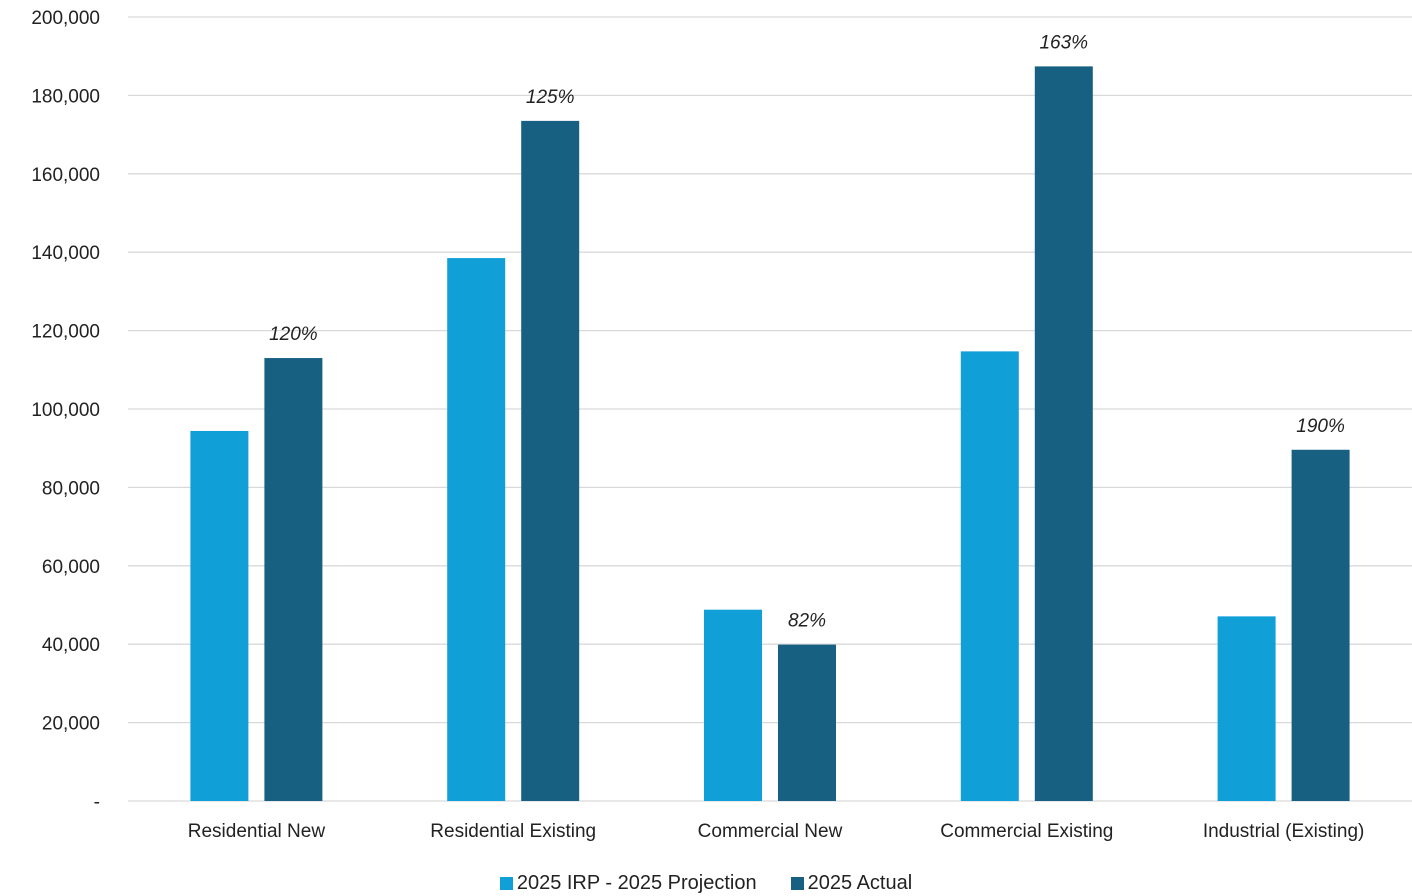 The height and width of the screenshot is (896, 1412). I want to click on x-tick-label: Commercial Existing, so click(1026, 831).